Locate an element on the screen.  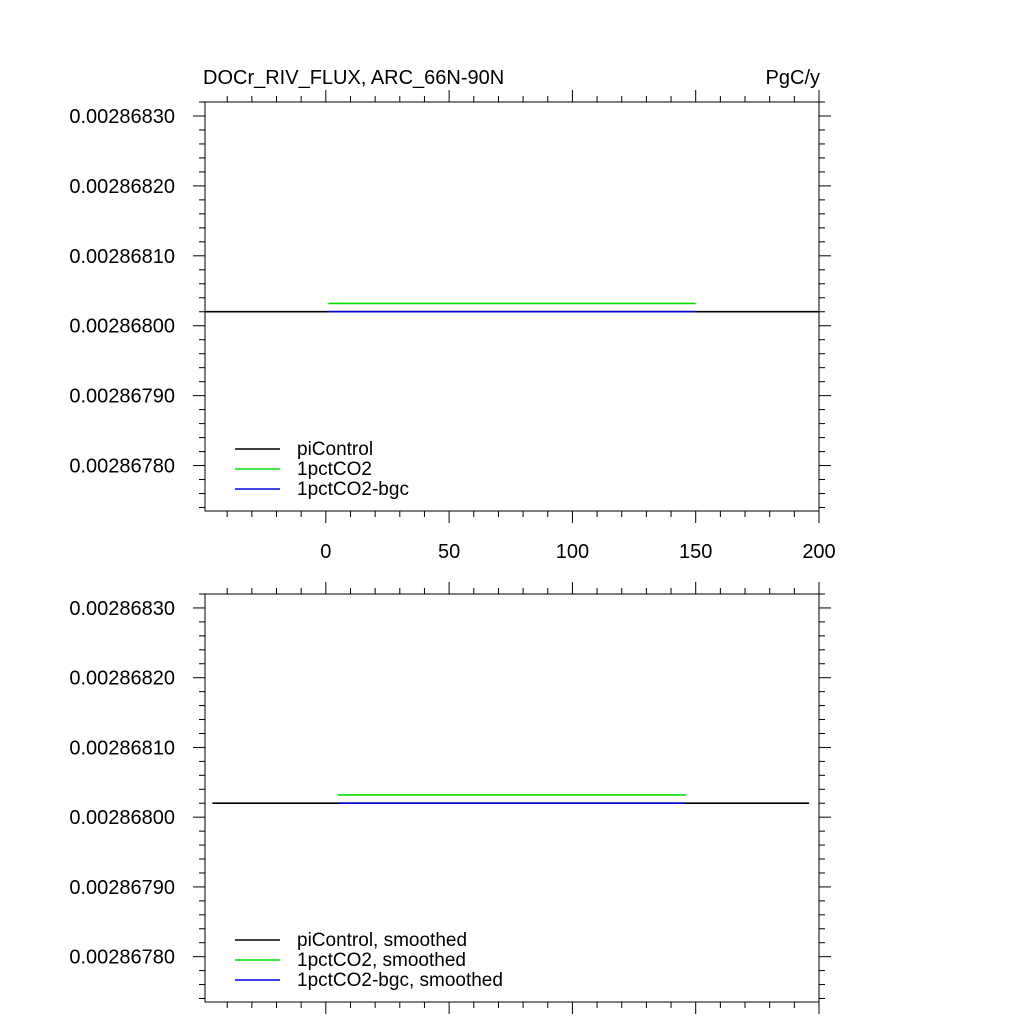
x-tick-label: 150 is located at coordinates (695, 552).